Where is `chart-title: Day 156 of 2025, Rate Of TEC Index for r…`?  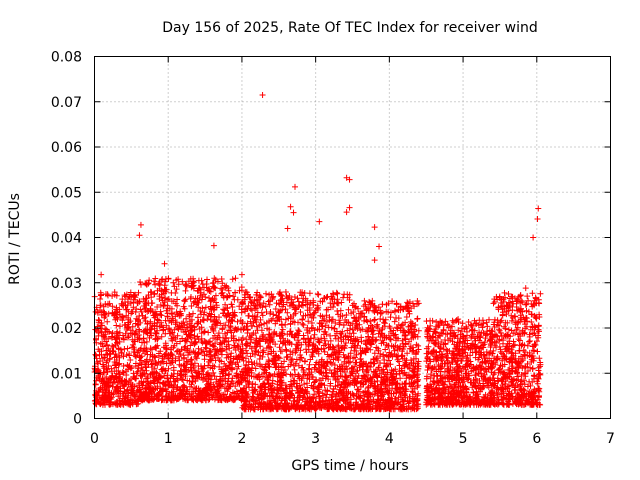 chart-title: Day 156 of 2025, Rate Of TEC Index for r… is located at coordinates (349, 28).